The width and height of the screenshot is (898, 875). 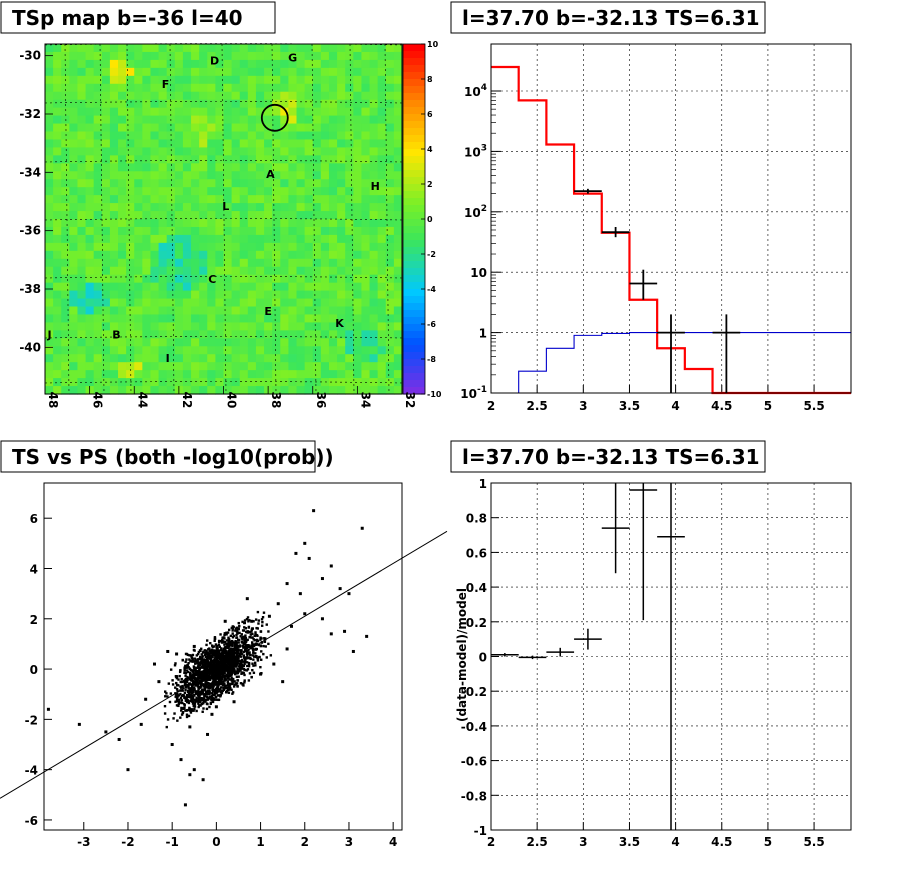 What do you see at coordinates (480, 831) in the screenshot?
I see `y-tick-label: -1` at bounding box center [480, 831].